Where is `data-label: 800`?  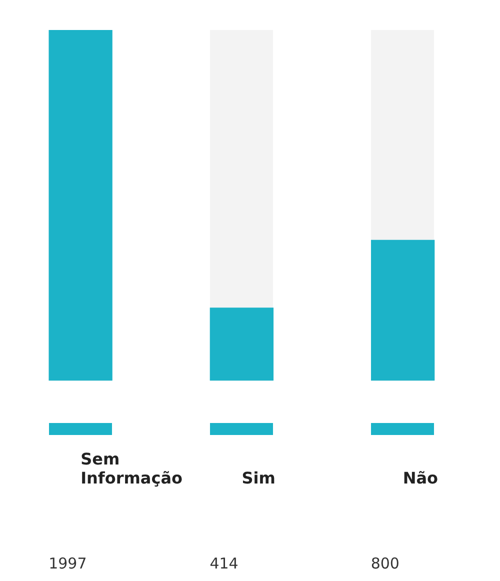
data-label: 800 is located at coordinates (385, 563).